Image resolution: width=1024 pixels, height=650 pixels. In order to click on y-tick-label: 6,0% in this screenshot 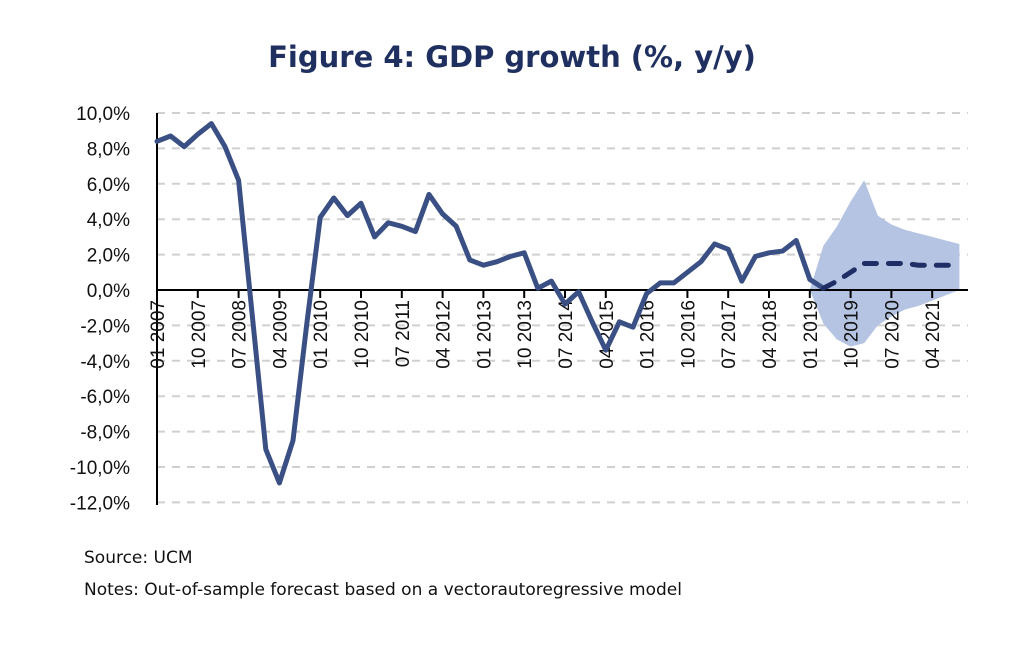, I will do `click(108, 185)`.